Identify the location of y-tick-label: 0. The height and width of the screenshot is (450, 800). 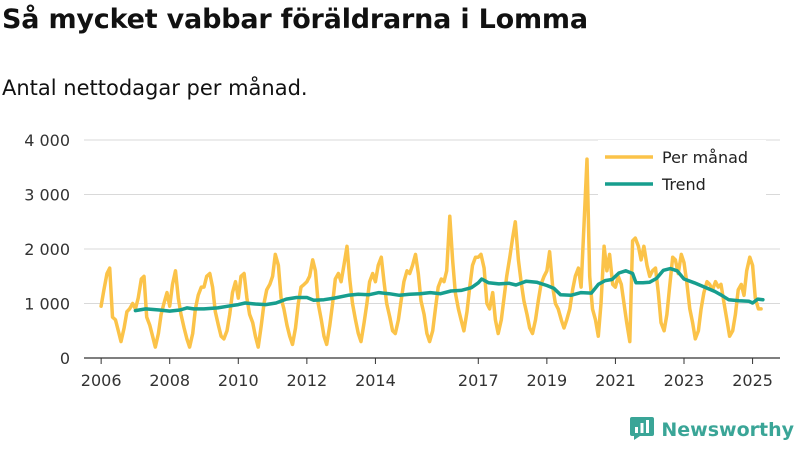
(65, 358).